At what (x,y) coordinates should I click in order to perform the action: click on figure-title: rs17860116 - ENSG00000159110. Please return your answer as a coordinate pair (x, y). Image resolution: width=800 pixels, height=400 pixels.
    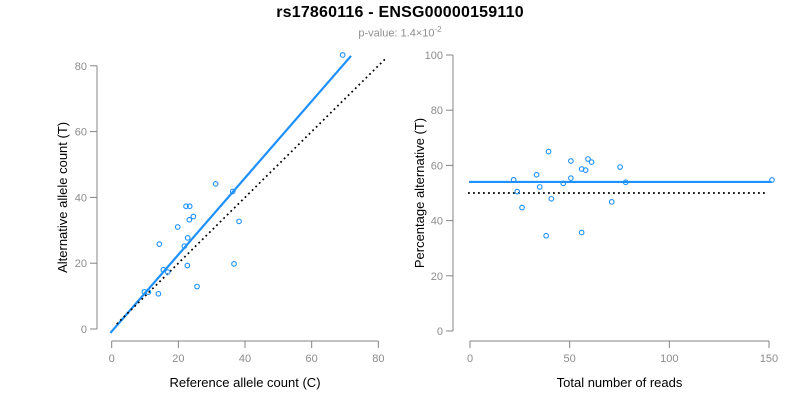
    Looking at the image, I should click on (400, 12).